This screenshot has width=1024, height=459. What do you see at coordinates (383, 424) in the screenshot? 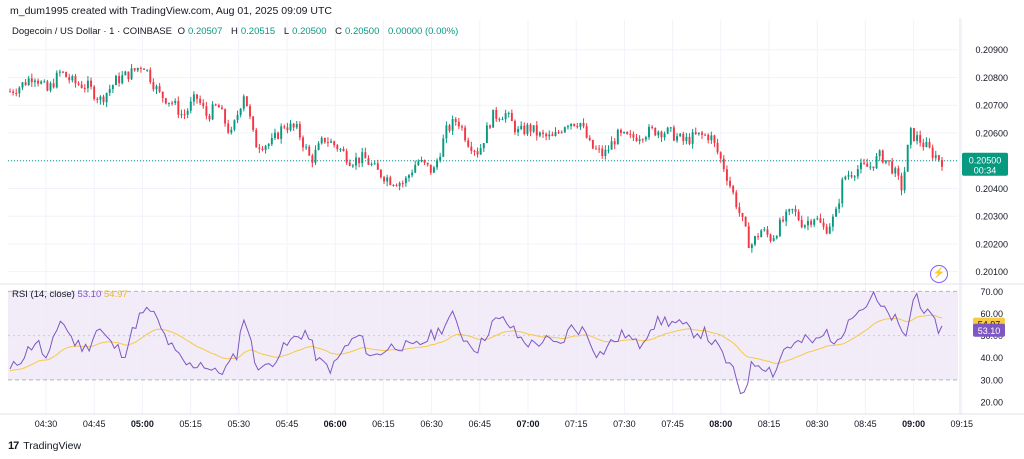
I see `time-tick-label: 06:15` at bounding box center [383, 424].